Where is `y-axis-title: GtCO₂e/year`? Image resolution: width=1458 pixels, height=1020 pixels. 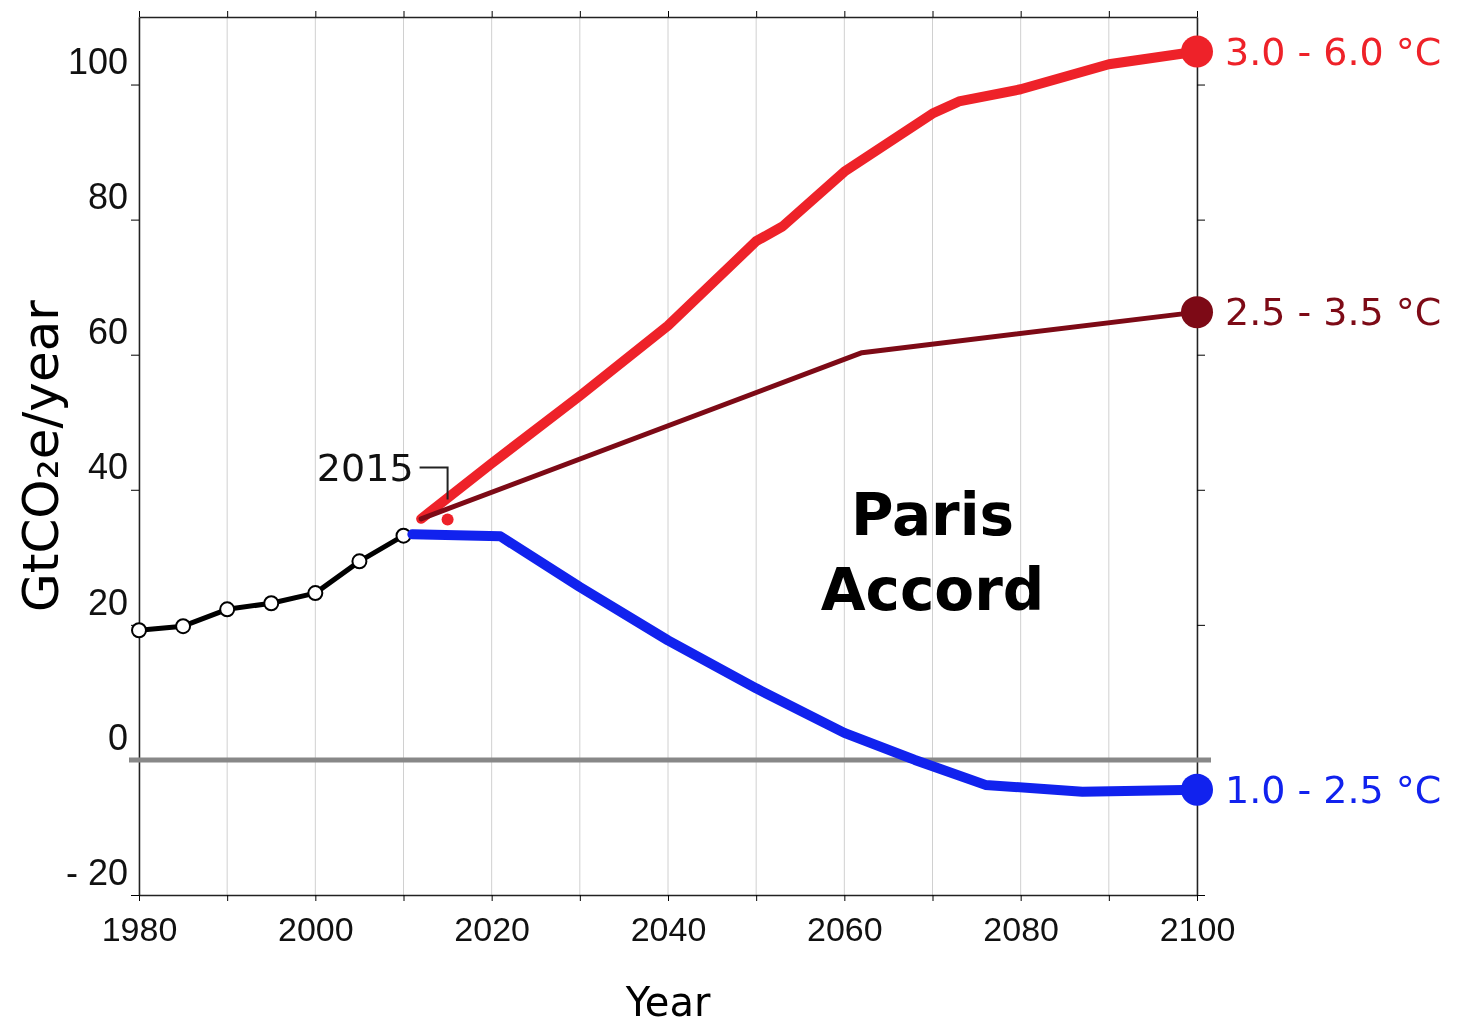
y-axis-title: GtCO₂e/year is located at coordinates (41, 455).